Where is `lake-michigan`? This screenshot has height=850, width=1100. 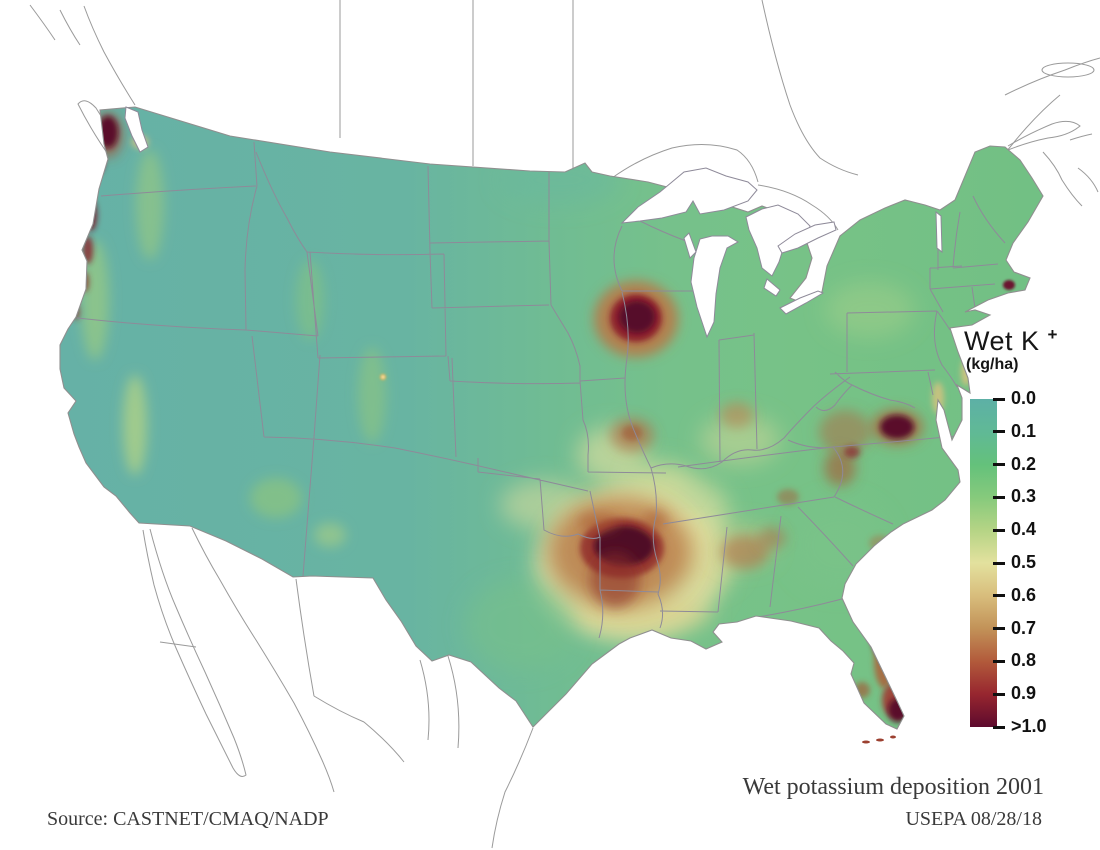 lake-michigan is located at coordinates (715, 287).